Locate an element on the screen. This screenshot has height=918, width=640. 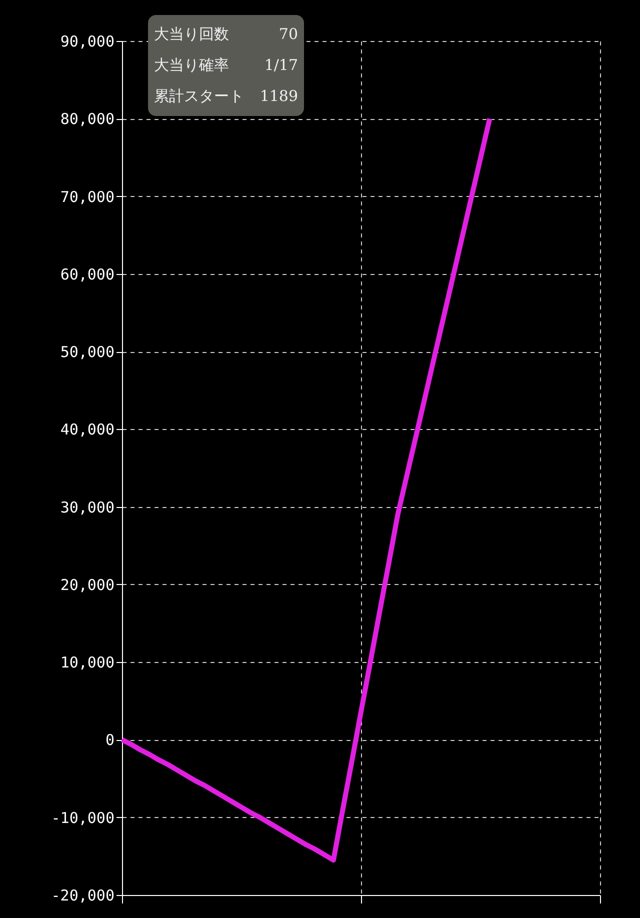
y-tick-label: 60,000 is located at coordinates (87, 274).